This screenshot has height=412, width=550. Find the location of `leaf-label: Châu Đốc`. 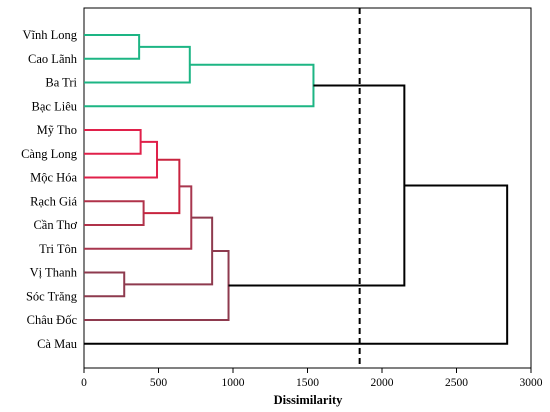

leaf-label: Châu Đốc is located at coordinates (52, 320).